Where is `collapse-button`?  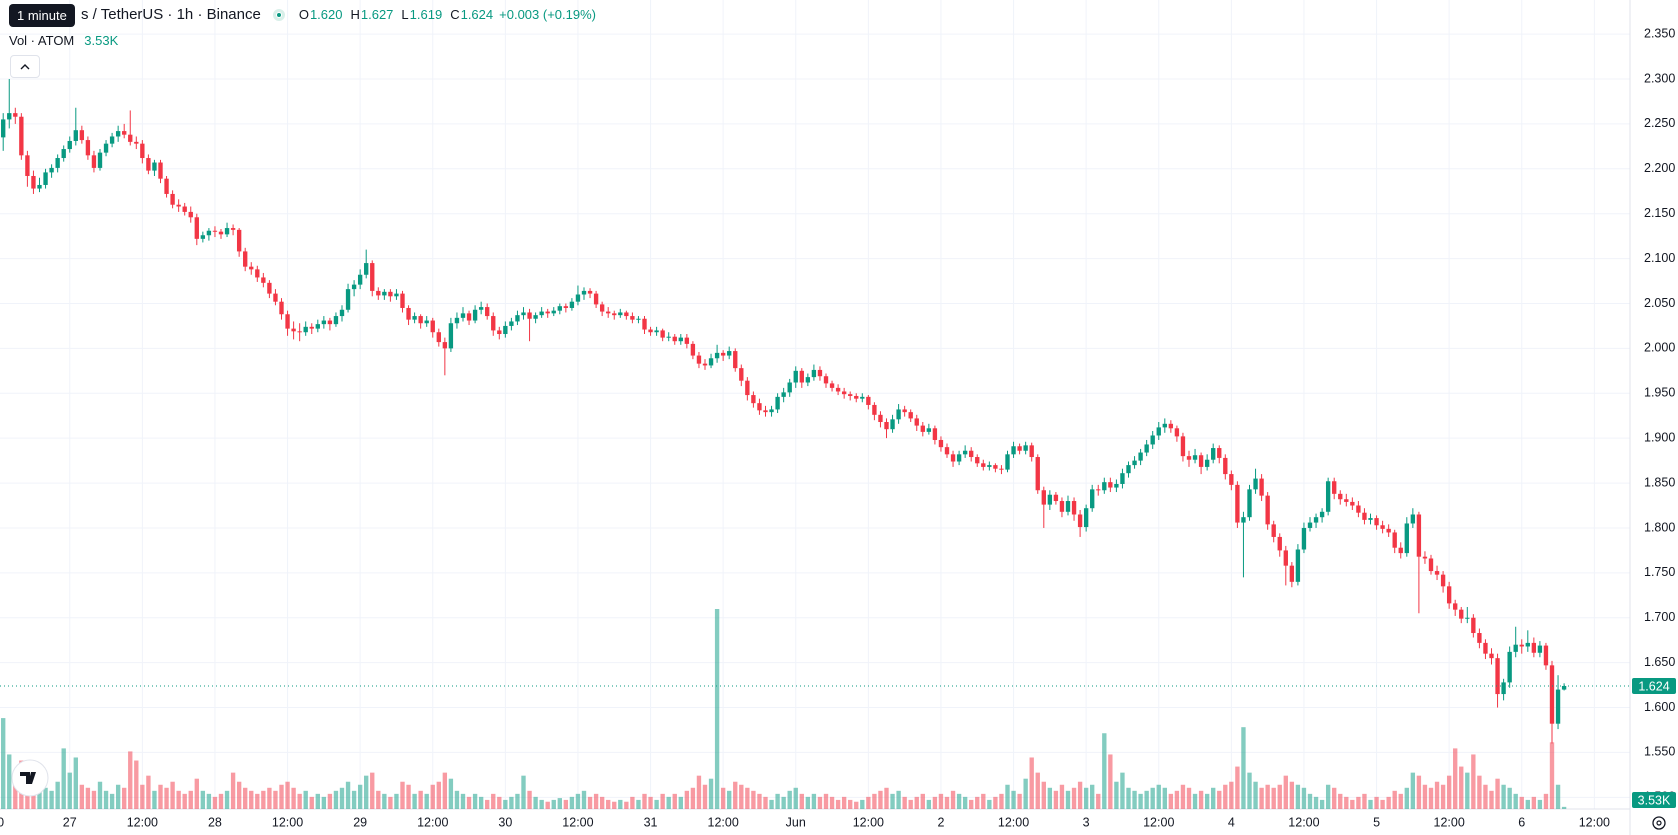
collapse-button is located at coordinates (25, 66).